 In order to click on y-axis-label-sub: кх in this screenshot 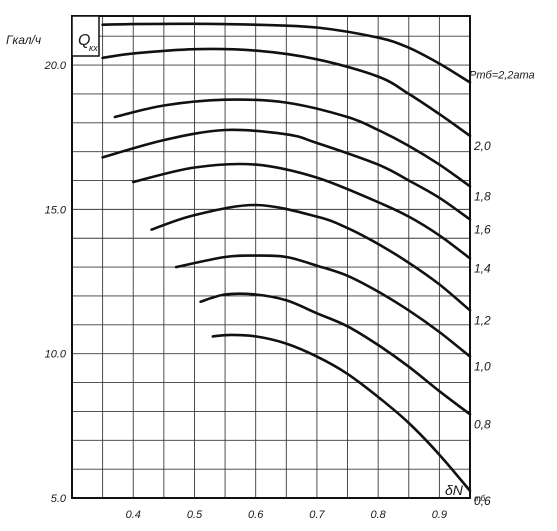, I will do `click(93, 48)`.